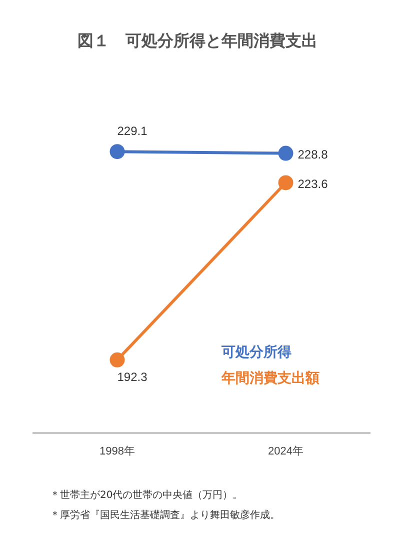  I want to click on text: ＊世帯主が20代の世帯の中央値（万円）。, so click(147, 495).